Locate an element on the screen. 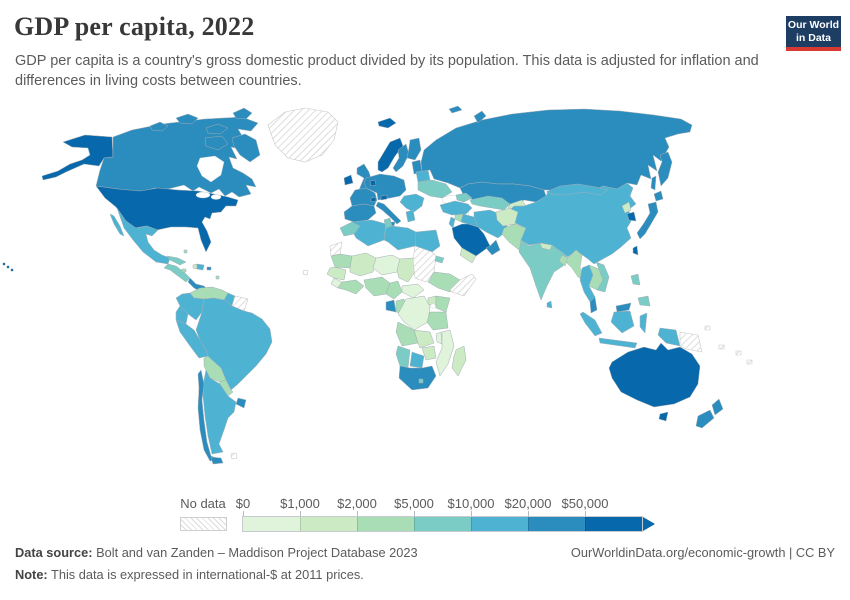 The image size is (850, 600). region-borneo is located at coordinates (622, 322).